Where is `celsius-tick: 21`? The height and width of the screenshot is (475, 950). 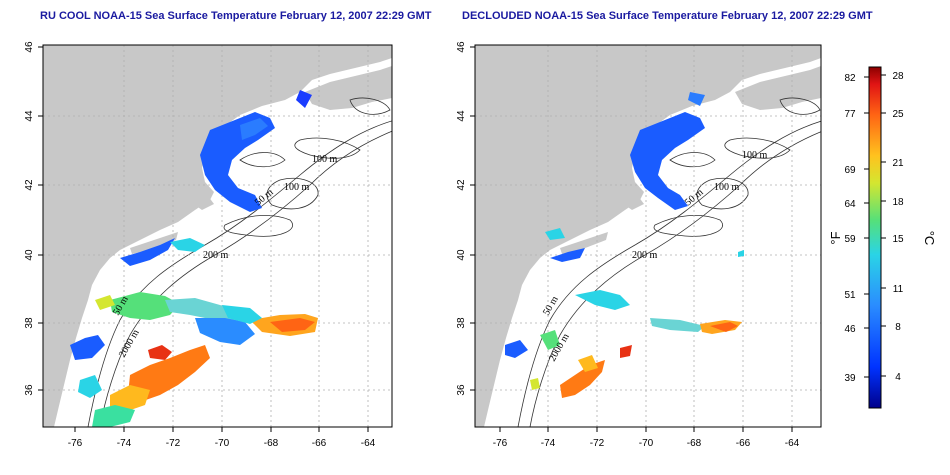
celsius-tick: 21 is located at coordinates (898, 163).